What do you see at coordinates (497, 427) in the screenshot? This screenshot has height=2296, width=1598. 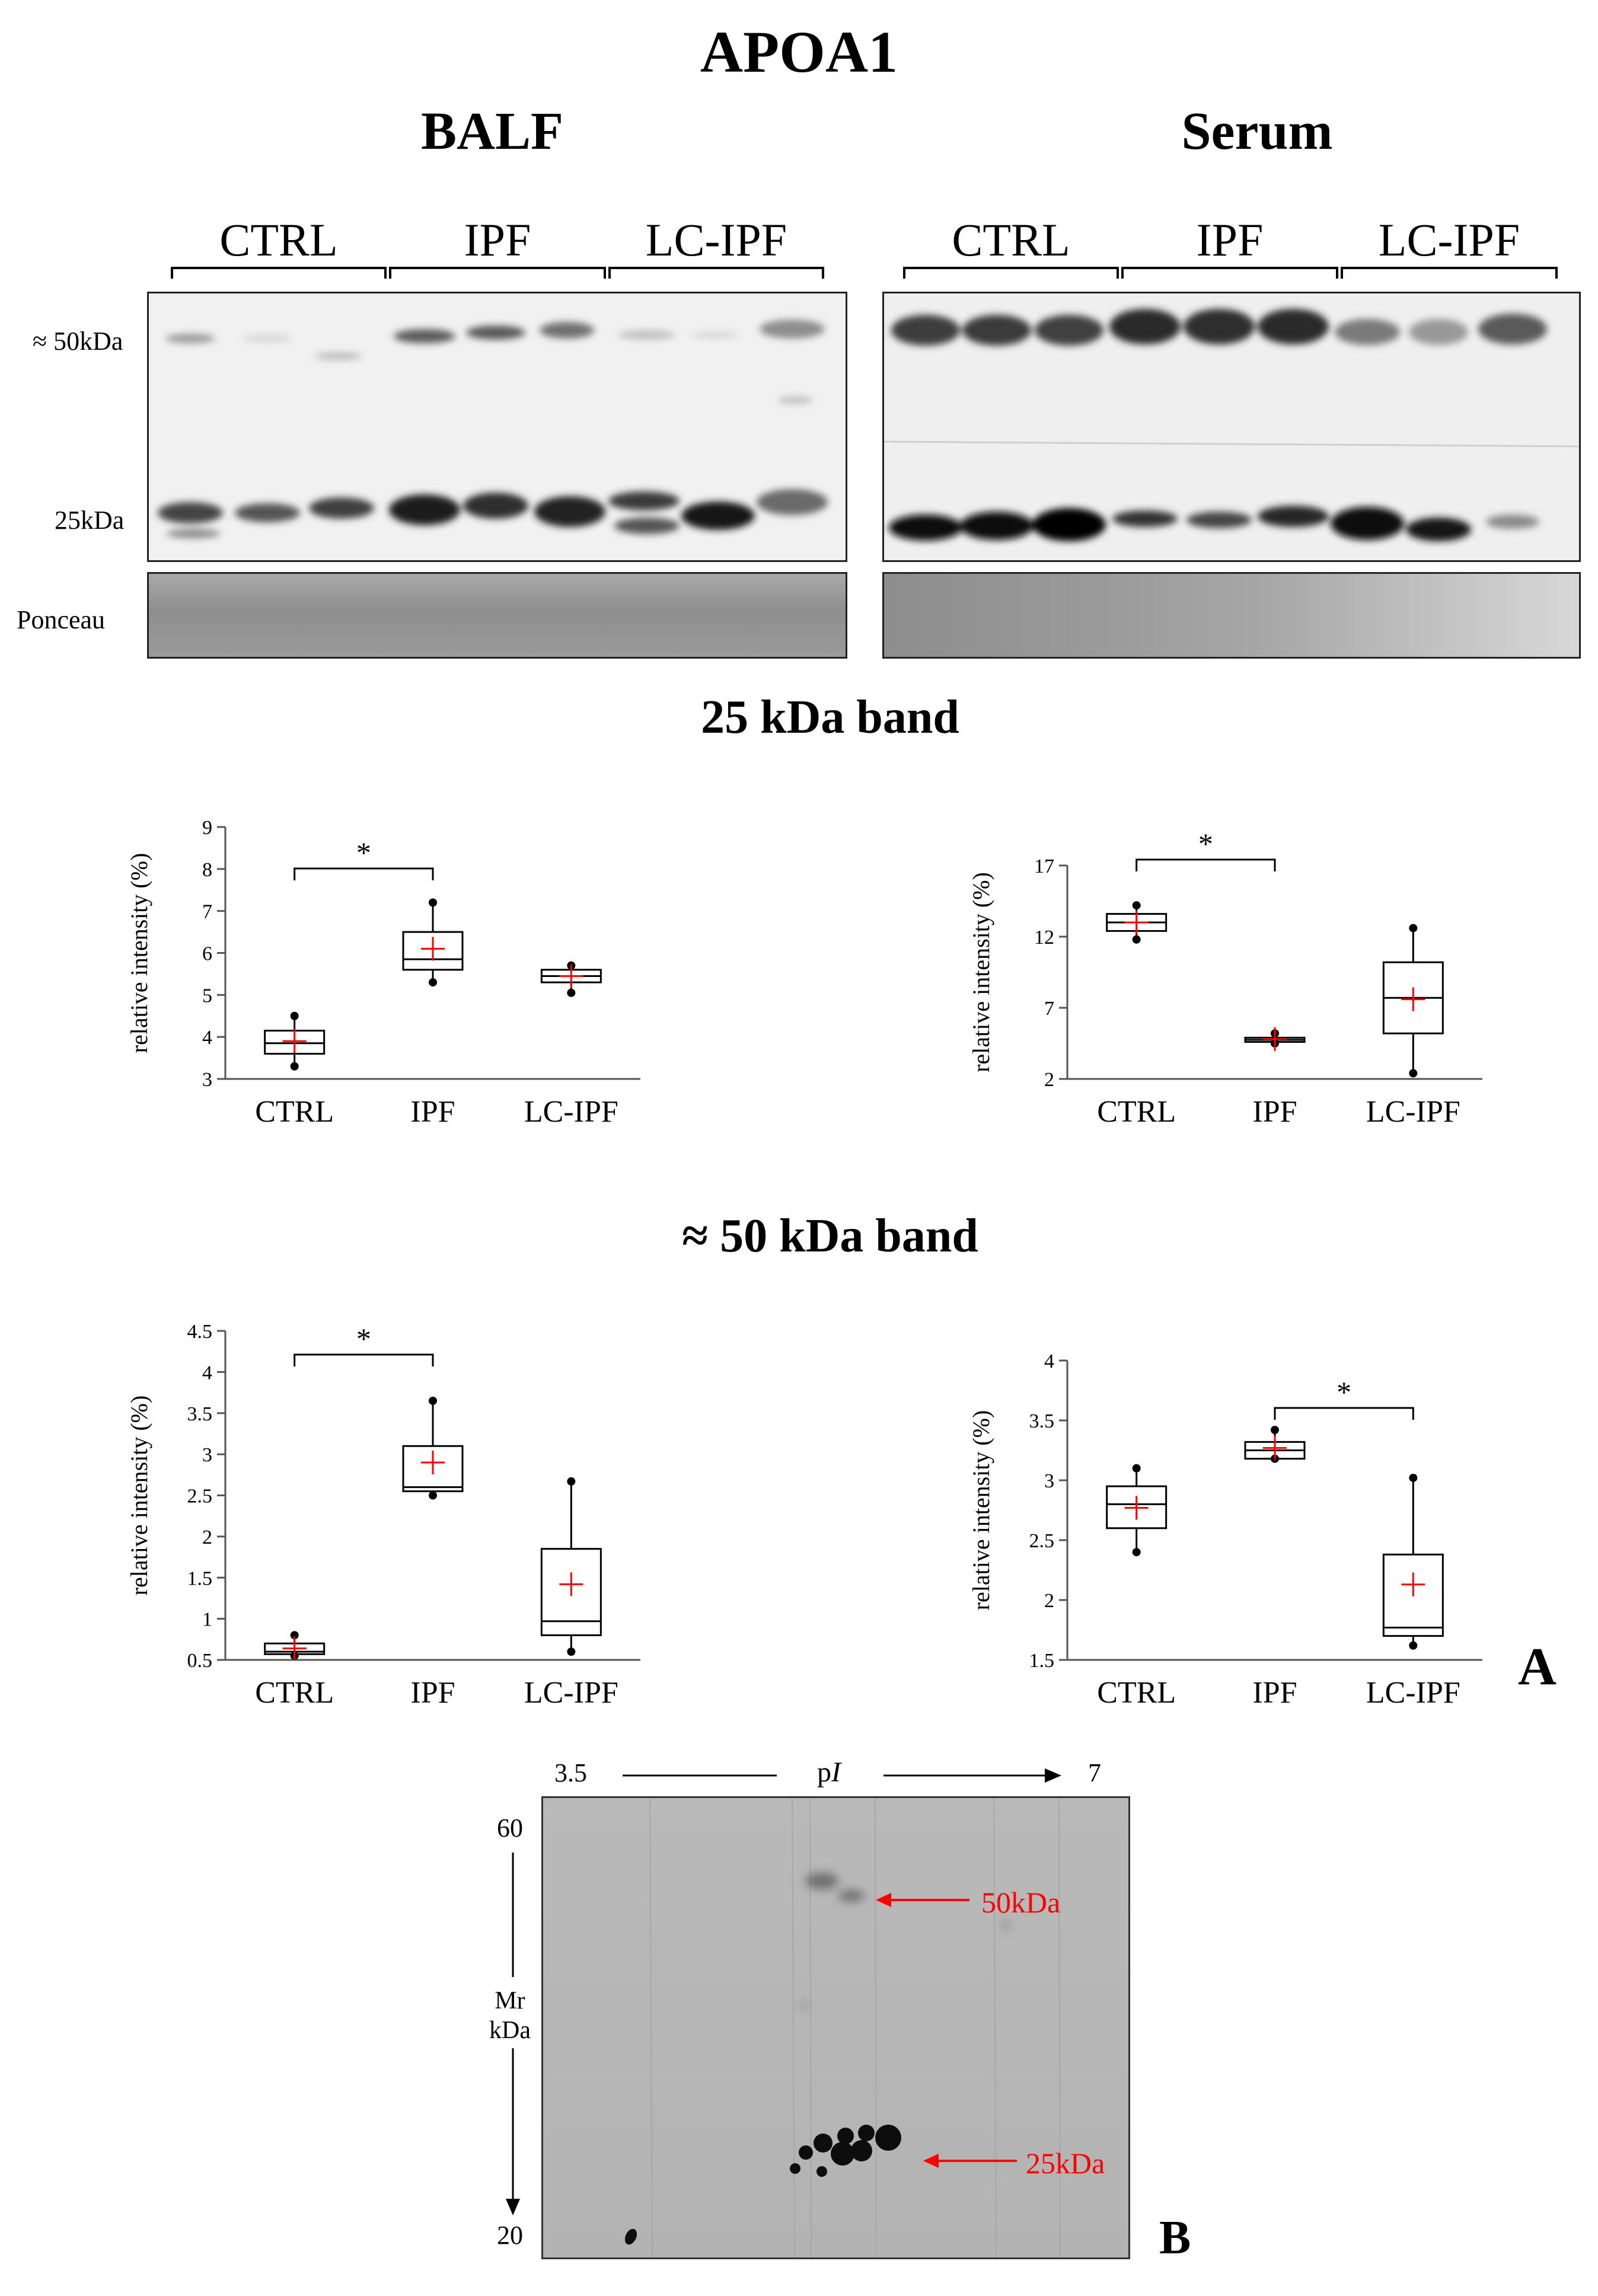 I see `balf-western-blot` at bounding box center [497, 427].